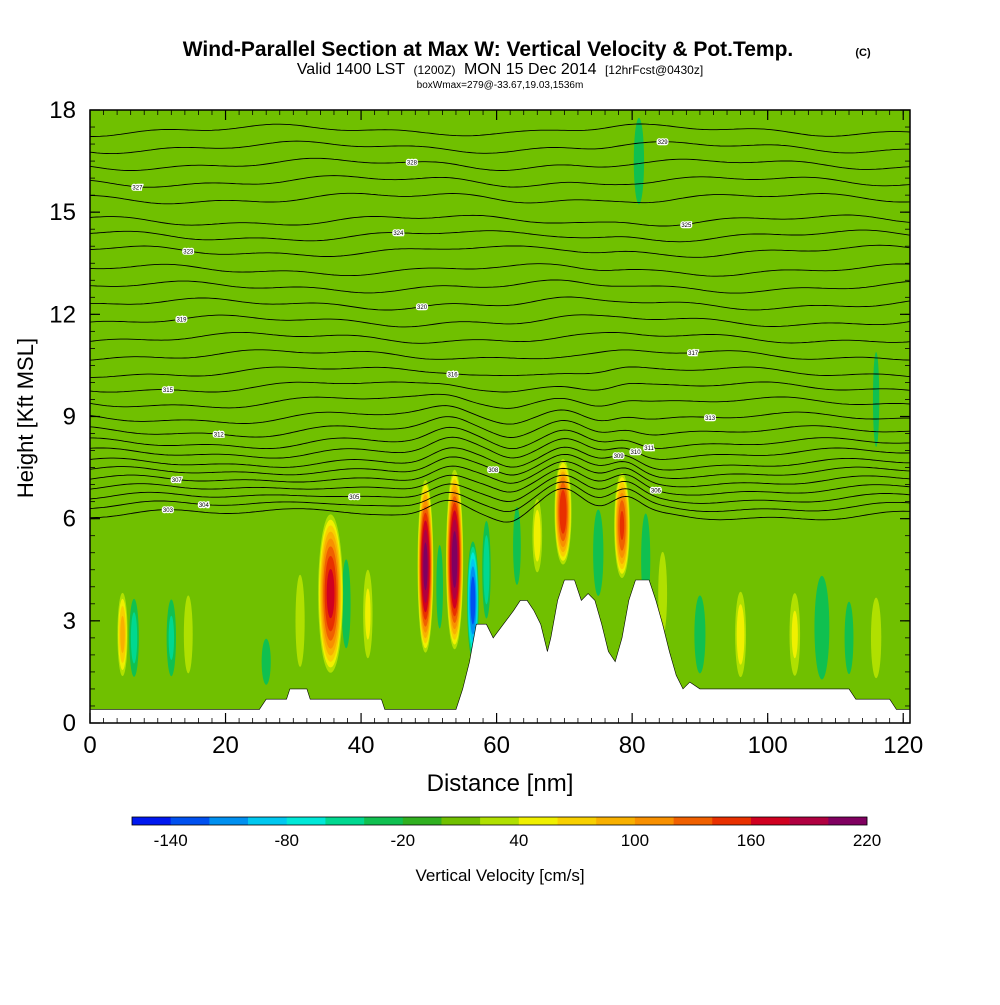  I want to click on theta-contour-label: 303, so click(168, 511).